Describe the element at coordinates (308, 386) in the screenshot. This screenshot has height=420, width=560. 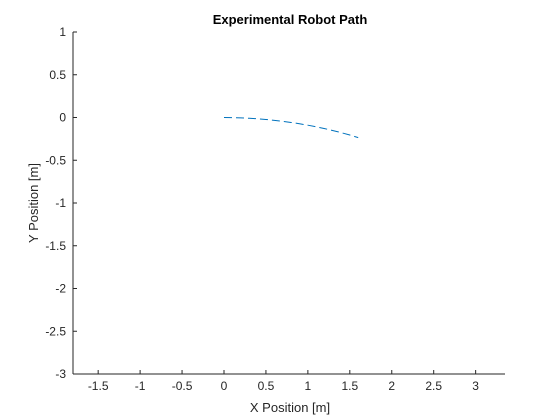
I see `x-tick-label: 1` at that location.